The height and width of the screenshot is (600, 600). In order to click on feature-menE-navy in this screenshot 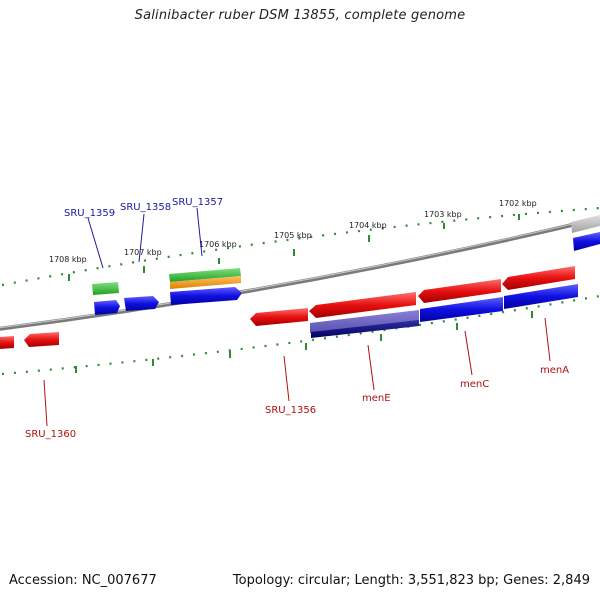, I will do `click(365, 329)`.